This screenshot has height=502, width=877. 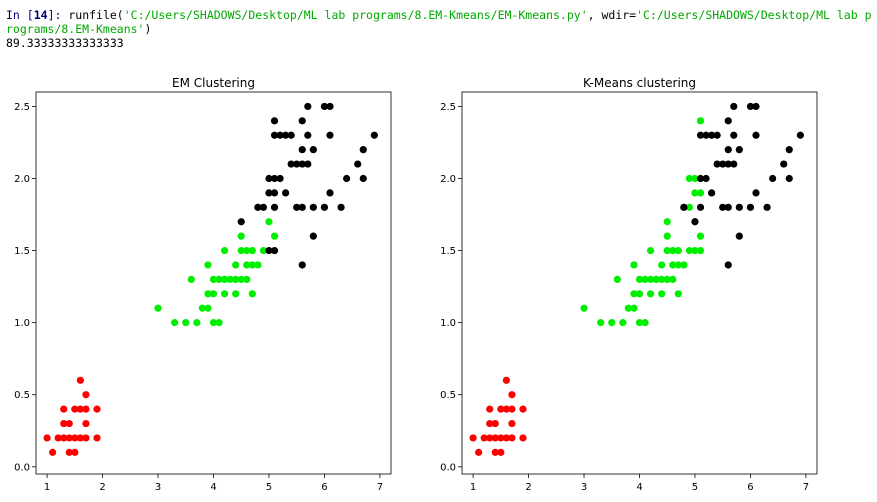 I want to click on x-tick-label: 6, so click(x=750, y=487).